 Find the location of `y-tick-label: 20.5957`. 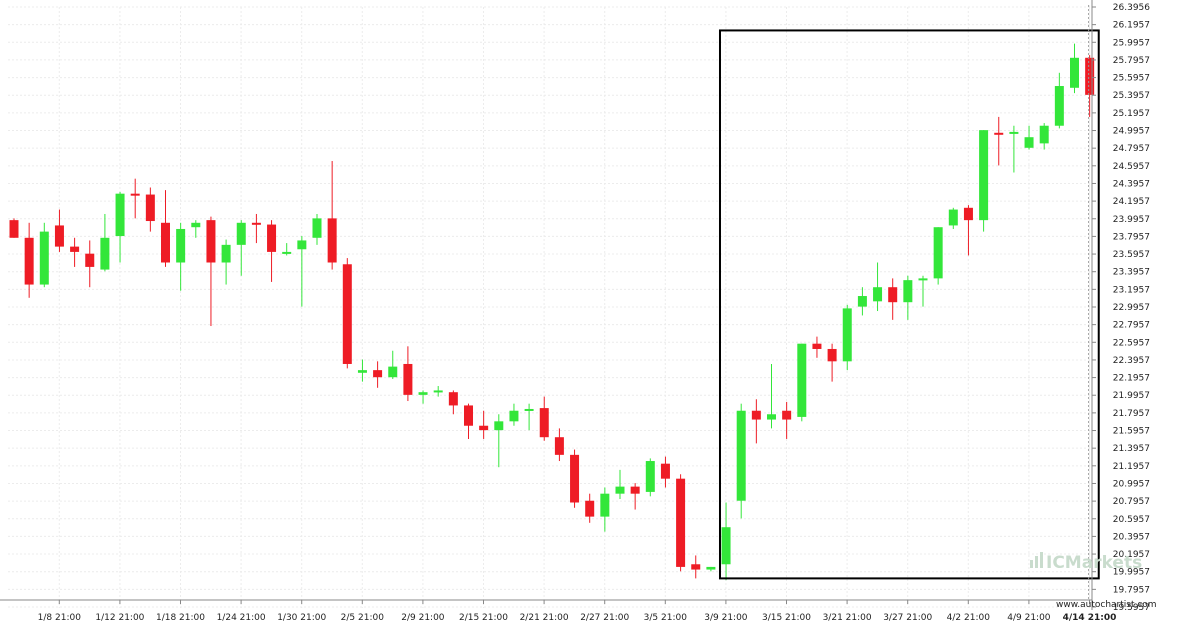

y-tick-label: 20.5957 is located at coordinates (1131, 520).